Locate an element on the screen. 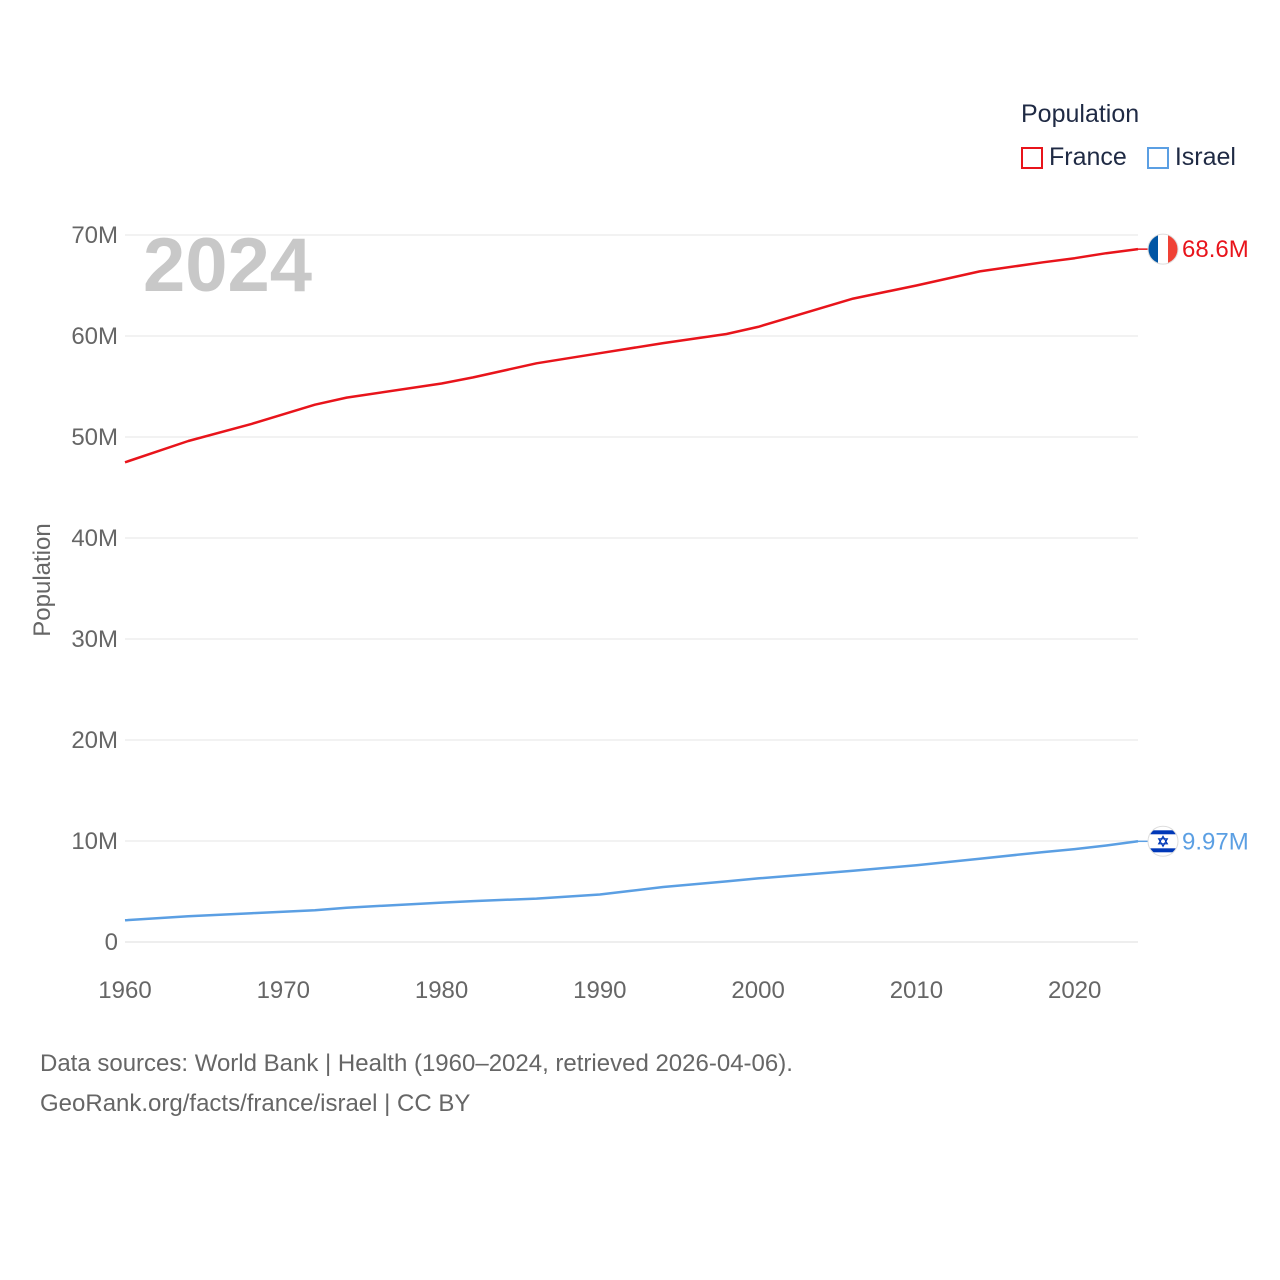 The image size is (1280, 1280). legend-label-israel: Israel is located at coordinates (1205, 157).